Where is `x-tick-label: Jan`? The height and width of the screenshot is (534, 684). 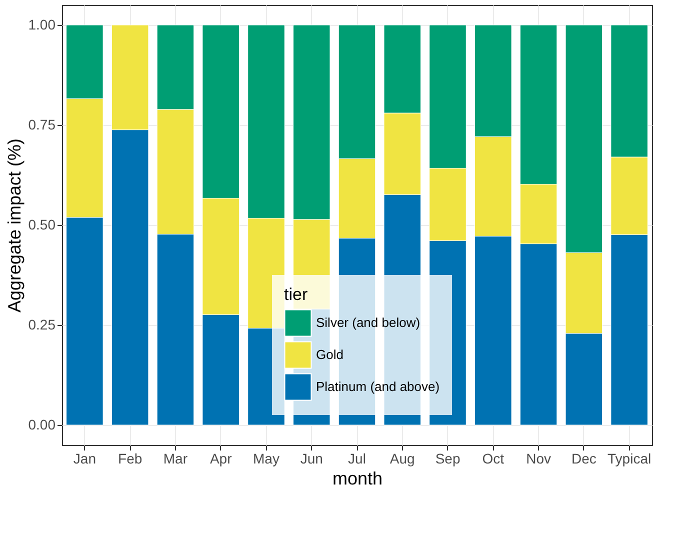
x-tick-label: Jan is located at coordinates (84, 458).